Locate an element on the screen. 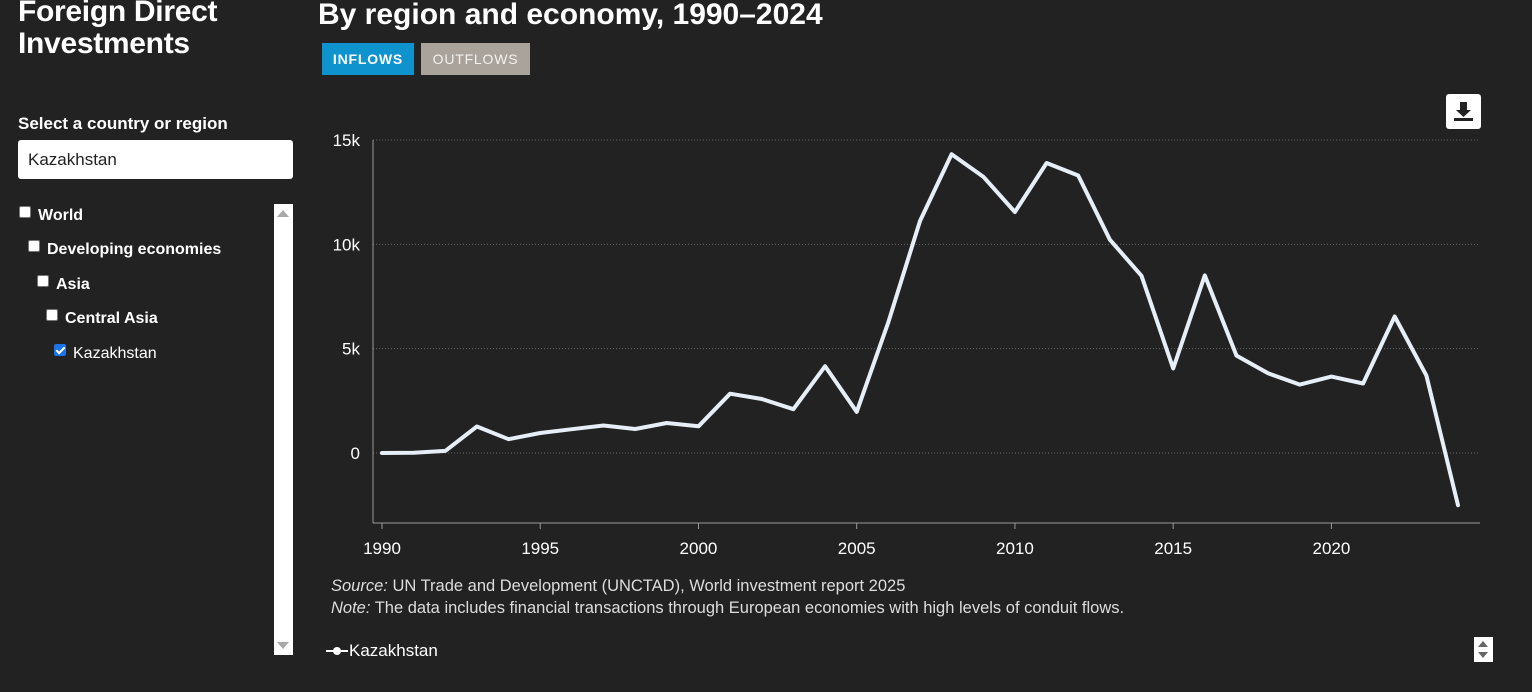 The height and width of the screenshot is (692, 1532). tree-item-label: Developing economies is located at coordinates (134, 249).